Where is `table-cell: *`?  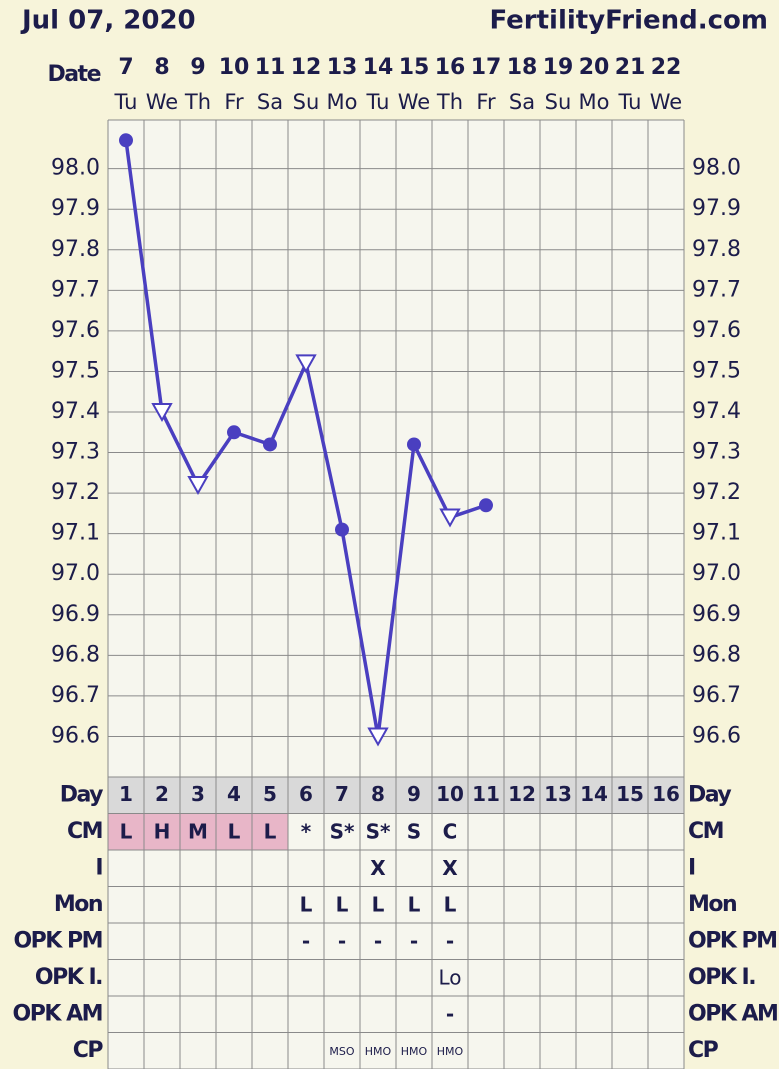
table-cell: * is located at coordinates (306, 831).